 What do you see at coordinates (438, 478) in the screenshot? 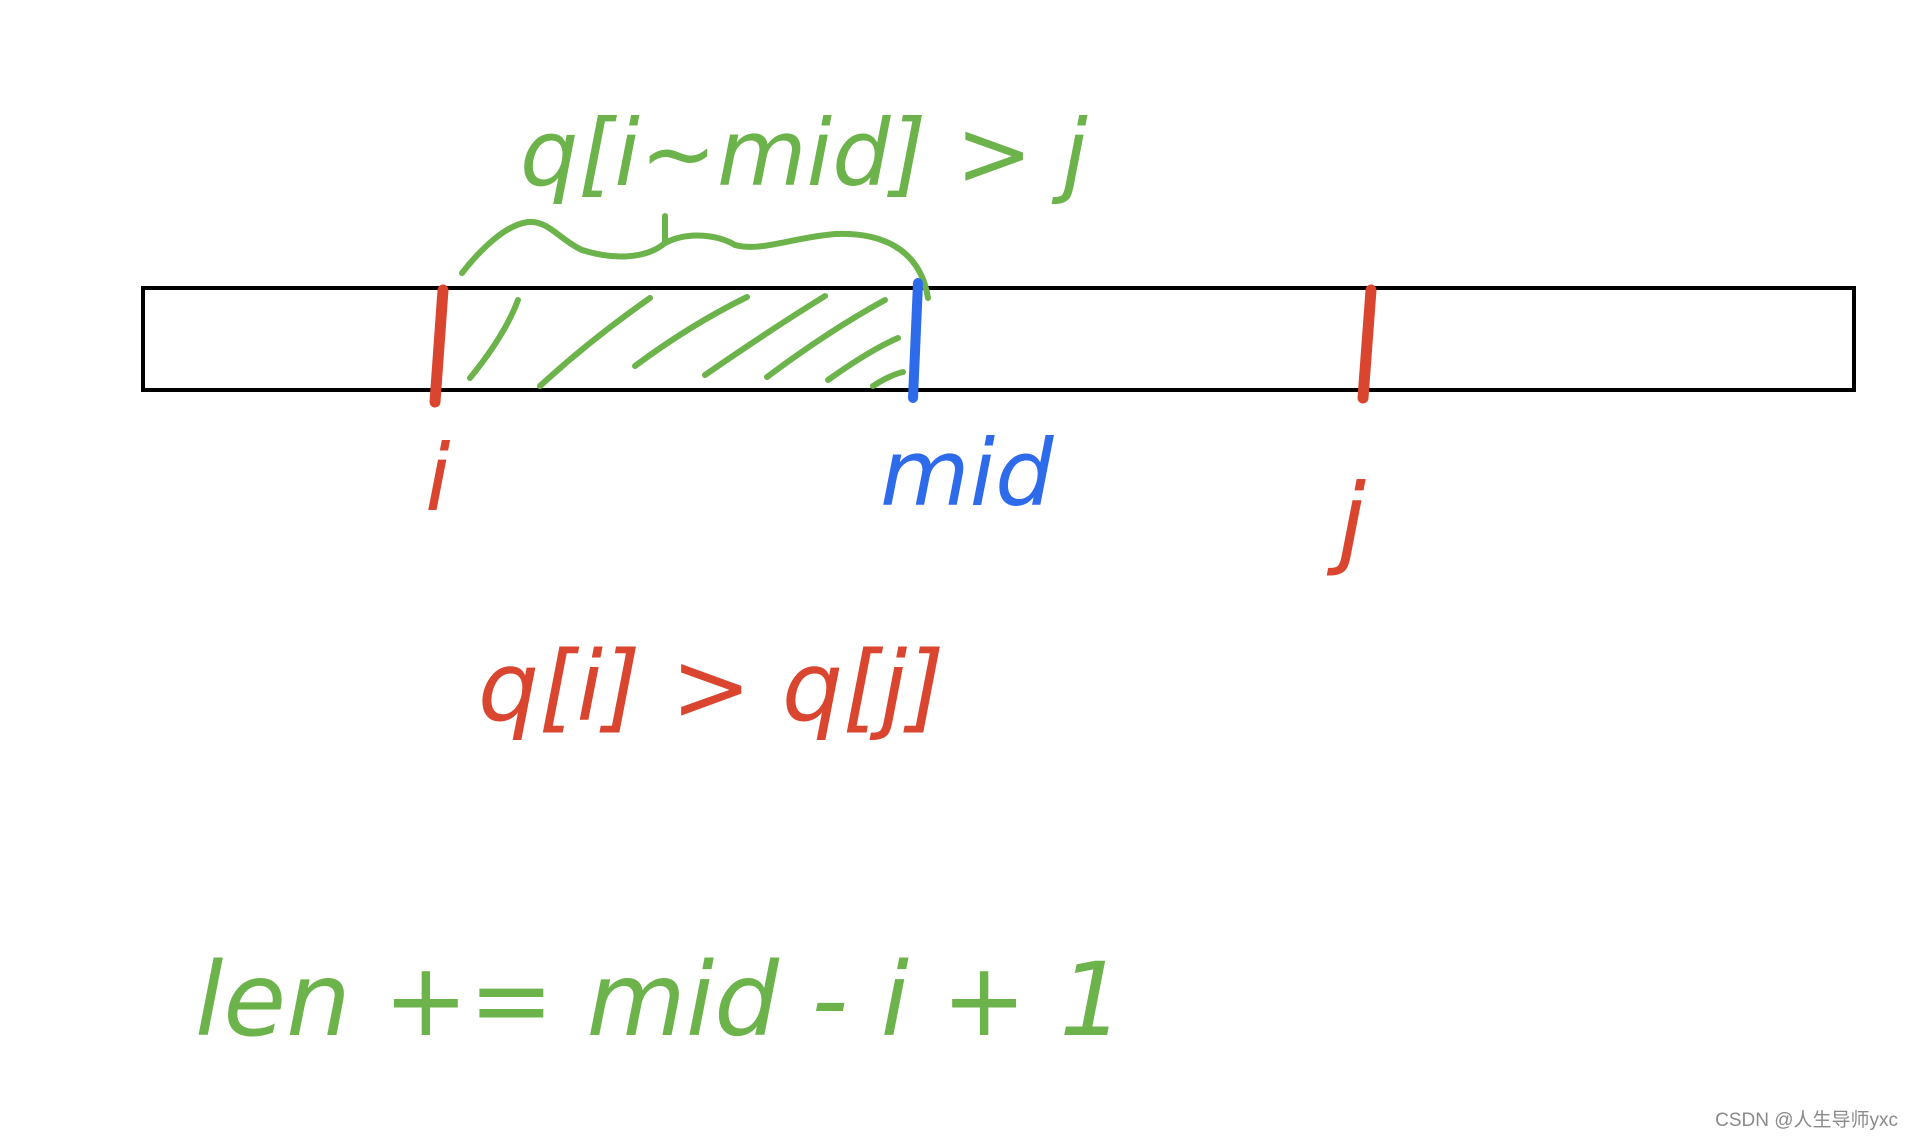
I see `pointer-i-label: i` at bounding box center [438, 478].